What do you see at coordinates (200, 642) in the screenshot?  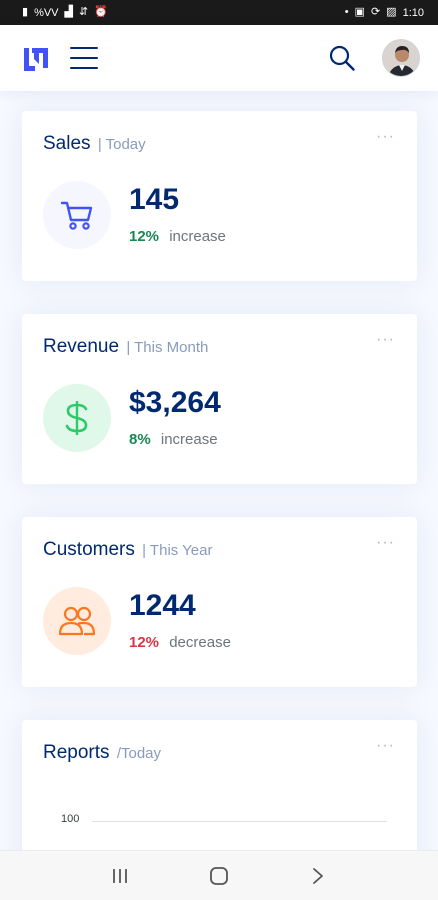 I see `change-direction: decrease` at bounding box center [200, 642].